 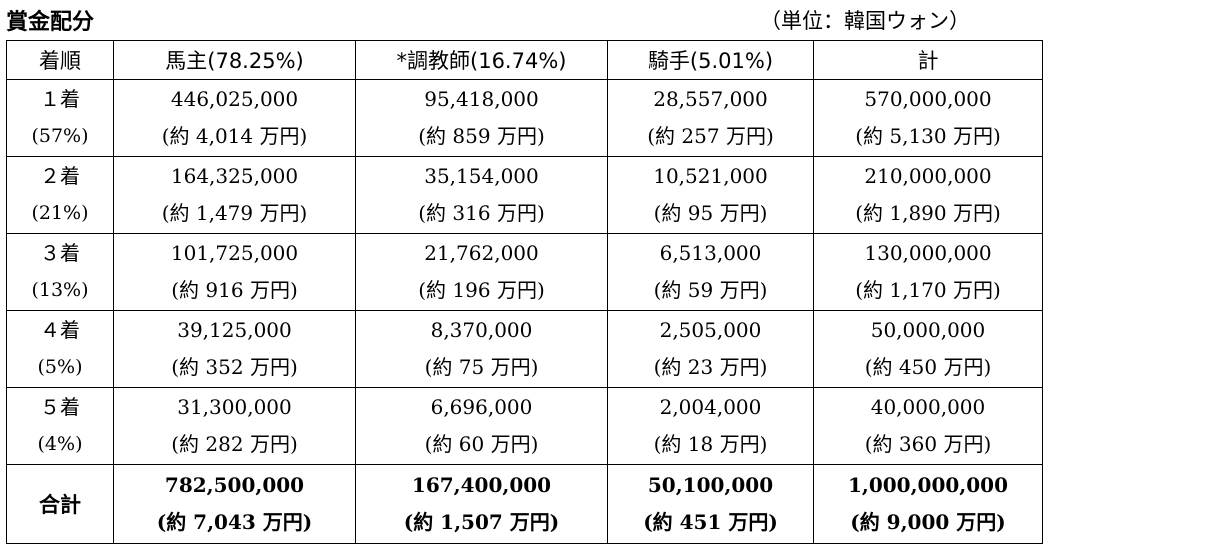 I want to click on header-row: 着順 馬主(78.25%) *調教師(16.74%) 騎手(5.01%) 計, so click(x=524, y=60).